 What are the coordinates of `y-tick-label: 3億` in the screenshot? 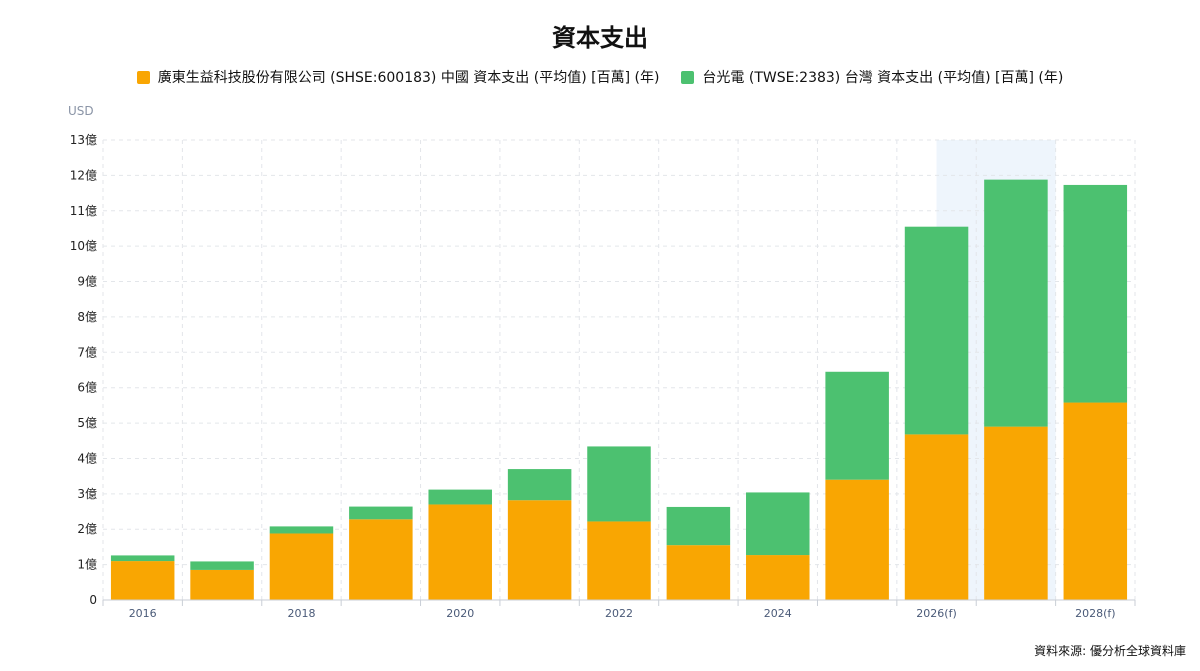 It's located at (87, 494).